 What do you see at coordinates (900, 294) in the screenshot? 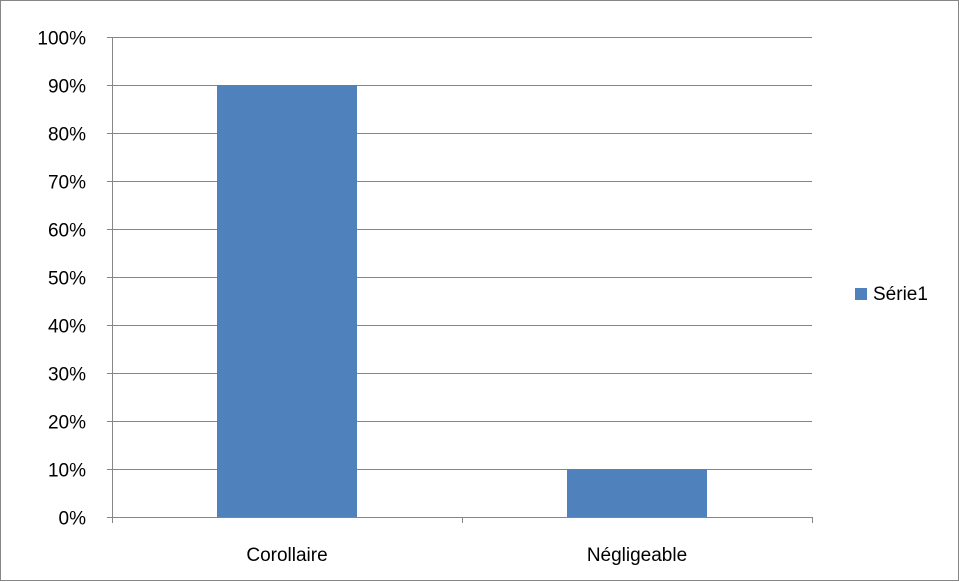
I see `legend-label: Série1` at bounding box center [900, 294].